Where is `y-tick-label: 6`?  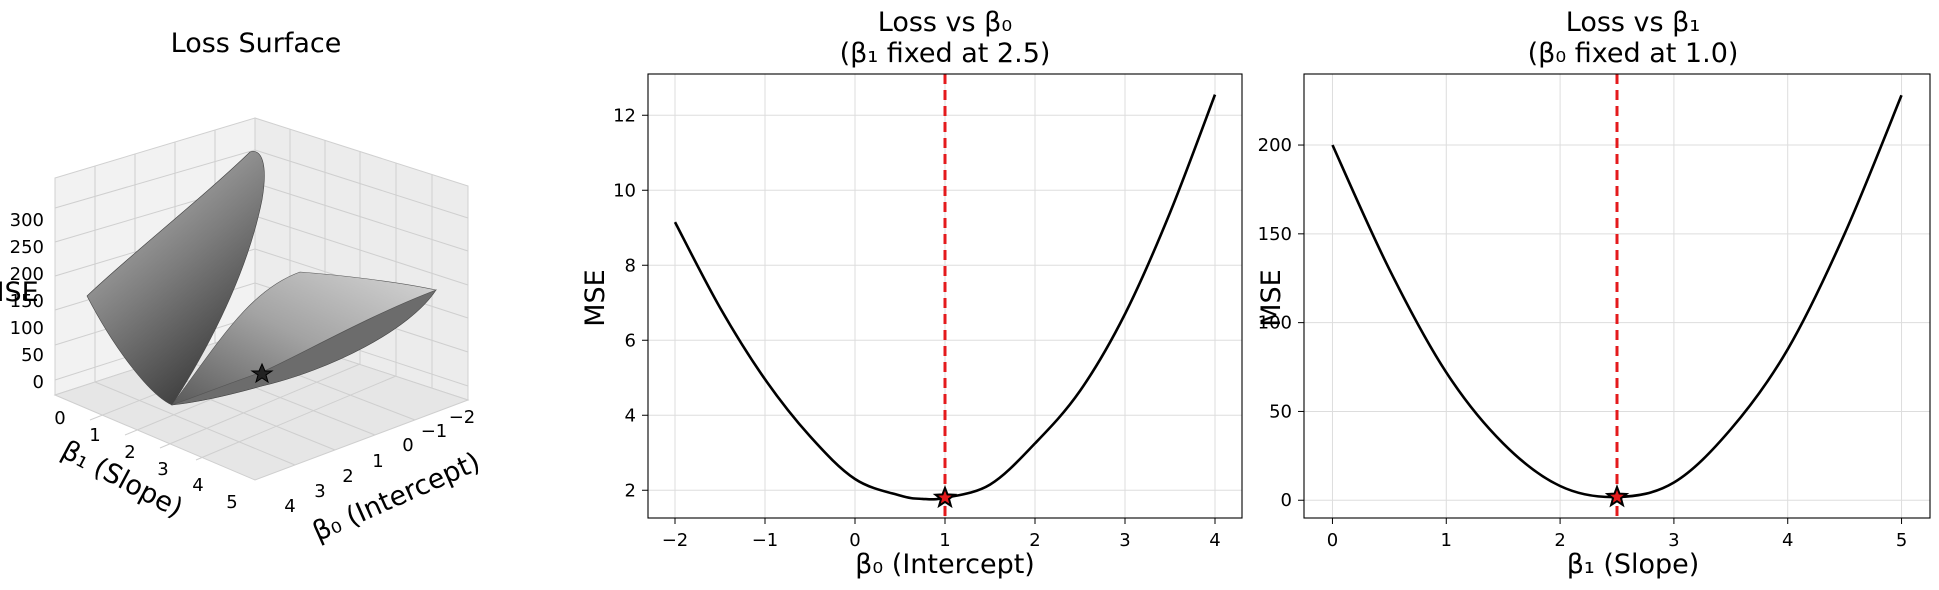
y-tick-label: 6 is located at coordinates (630, 340).